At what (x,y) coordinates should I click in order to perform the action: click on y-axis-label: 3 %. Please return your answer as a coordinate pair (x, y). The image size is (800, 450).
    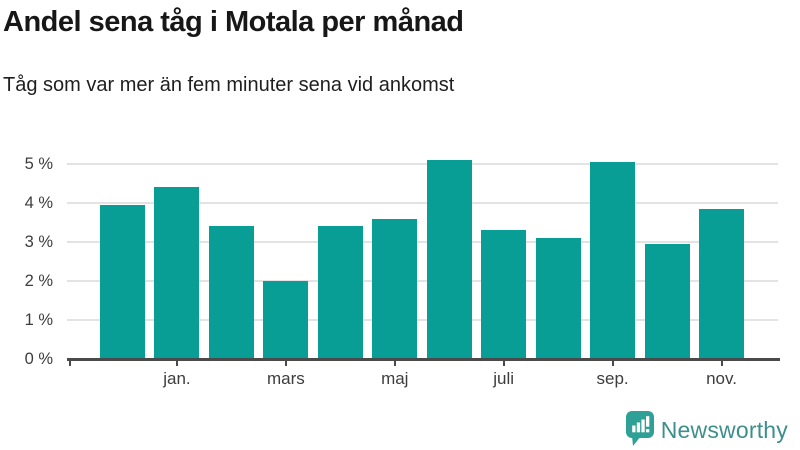
    Looking at the image, I should click on (38, 242).